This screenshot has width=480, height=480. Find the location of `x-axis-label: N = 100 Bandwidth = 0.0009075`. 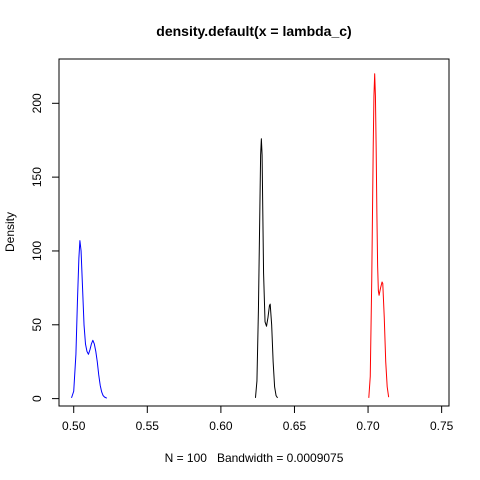

x-axis-label: N = 100 Bandwidth = 0.0009075 is located at coordinates (254, 458).